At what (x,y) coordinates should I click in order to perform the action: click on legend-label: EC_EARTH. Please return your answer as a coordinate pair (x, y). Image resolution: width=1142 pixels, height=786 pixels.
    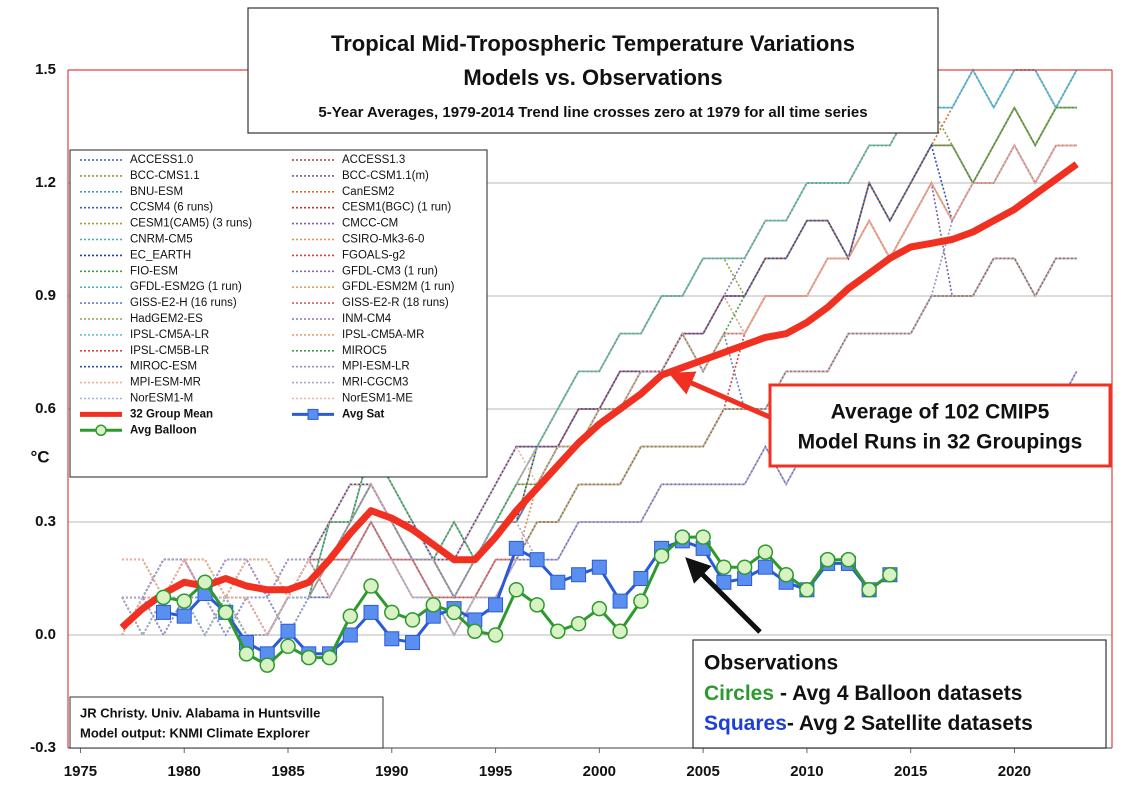
    Looking at the image, I should click on (160, 255).